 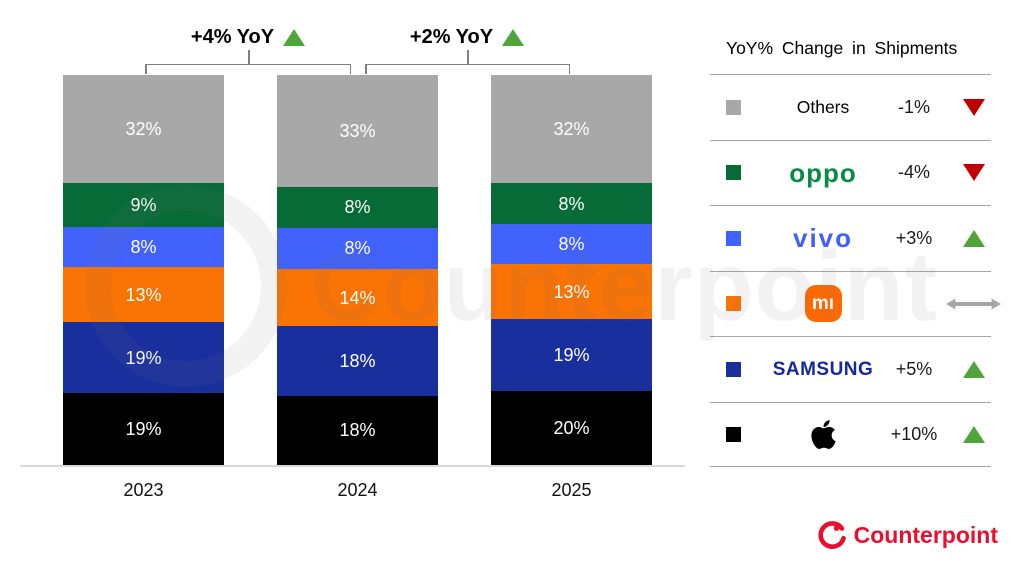 What do you see at coordinates (232, 37) in the screenshot?
I see `yoy-annotation-label: +4% YoY` at bounding box center [232, 37].